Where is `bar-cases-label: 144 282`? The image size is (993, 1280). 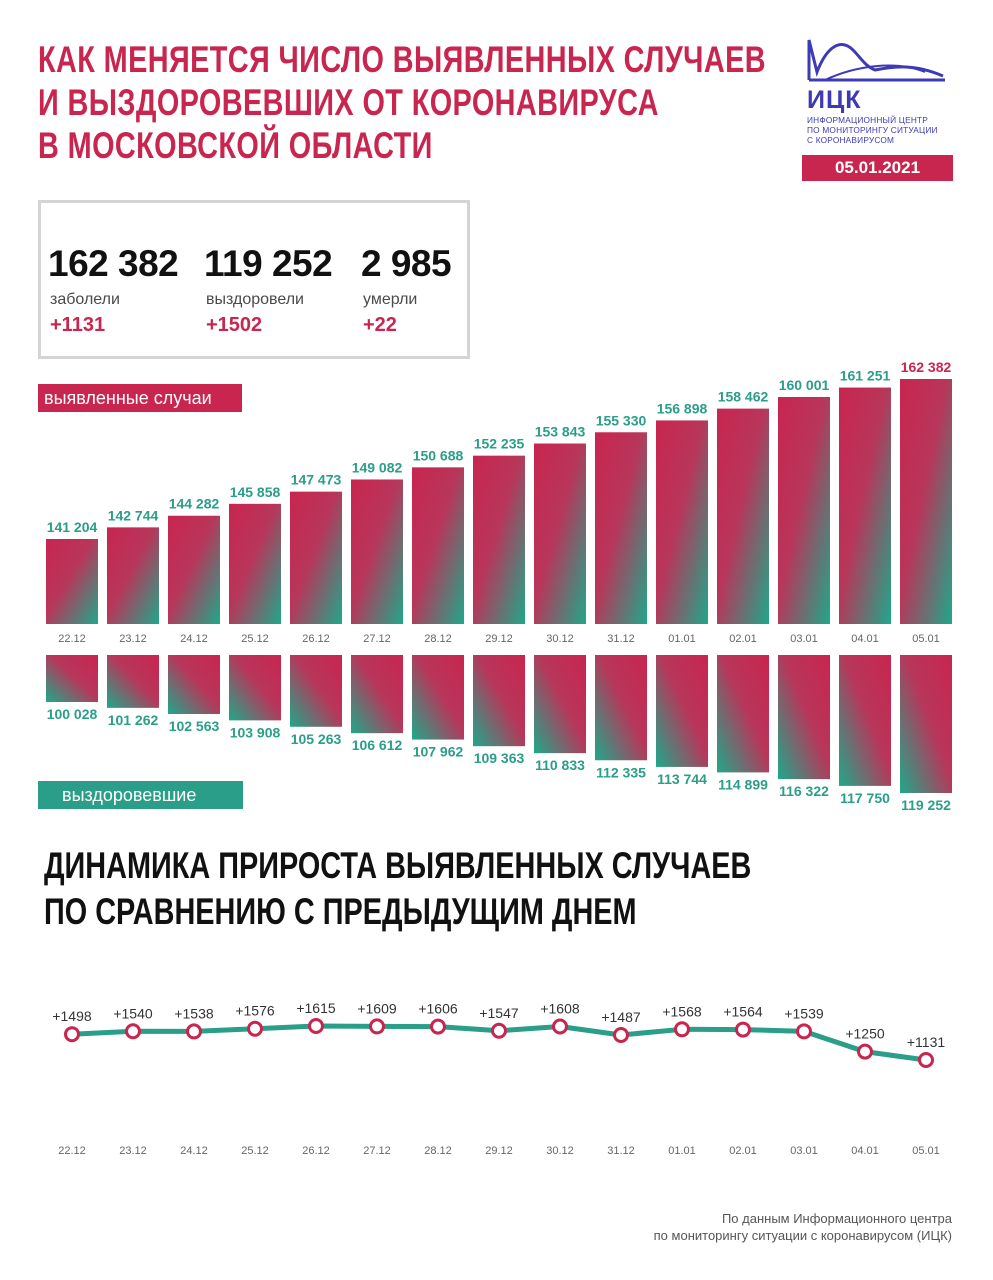 bar-cases-label: 144 282 is located at coordinates (194, 504).